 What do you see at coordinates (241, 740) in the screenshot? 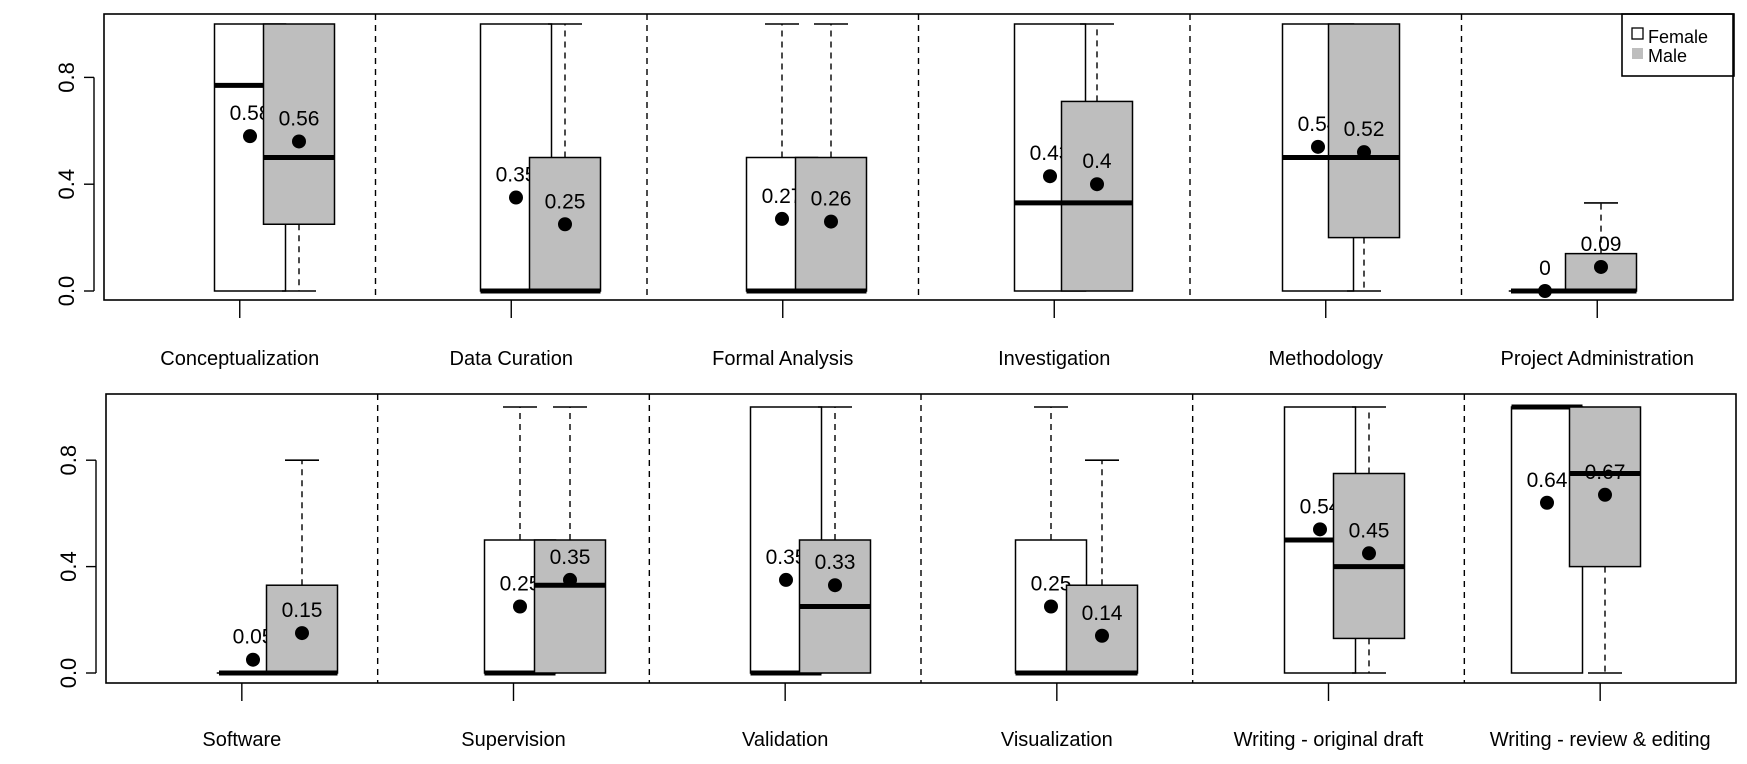
I see `category-label: Software` at bounding box center [241, 740].